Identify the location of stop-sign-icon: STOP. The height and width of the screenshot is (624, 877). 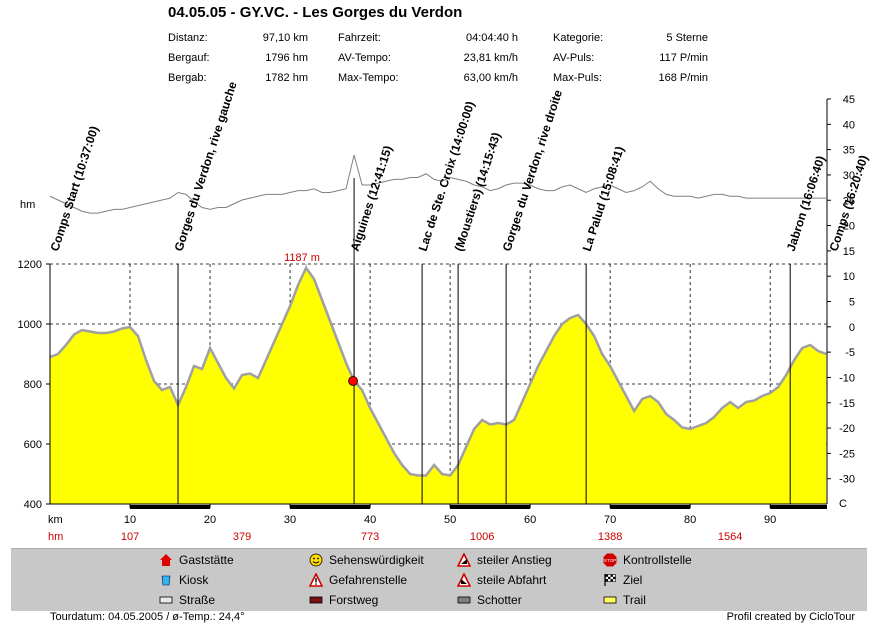
(610, 560).